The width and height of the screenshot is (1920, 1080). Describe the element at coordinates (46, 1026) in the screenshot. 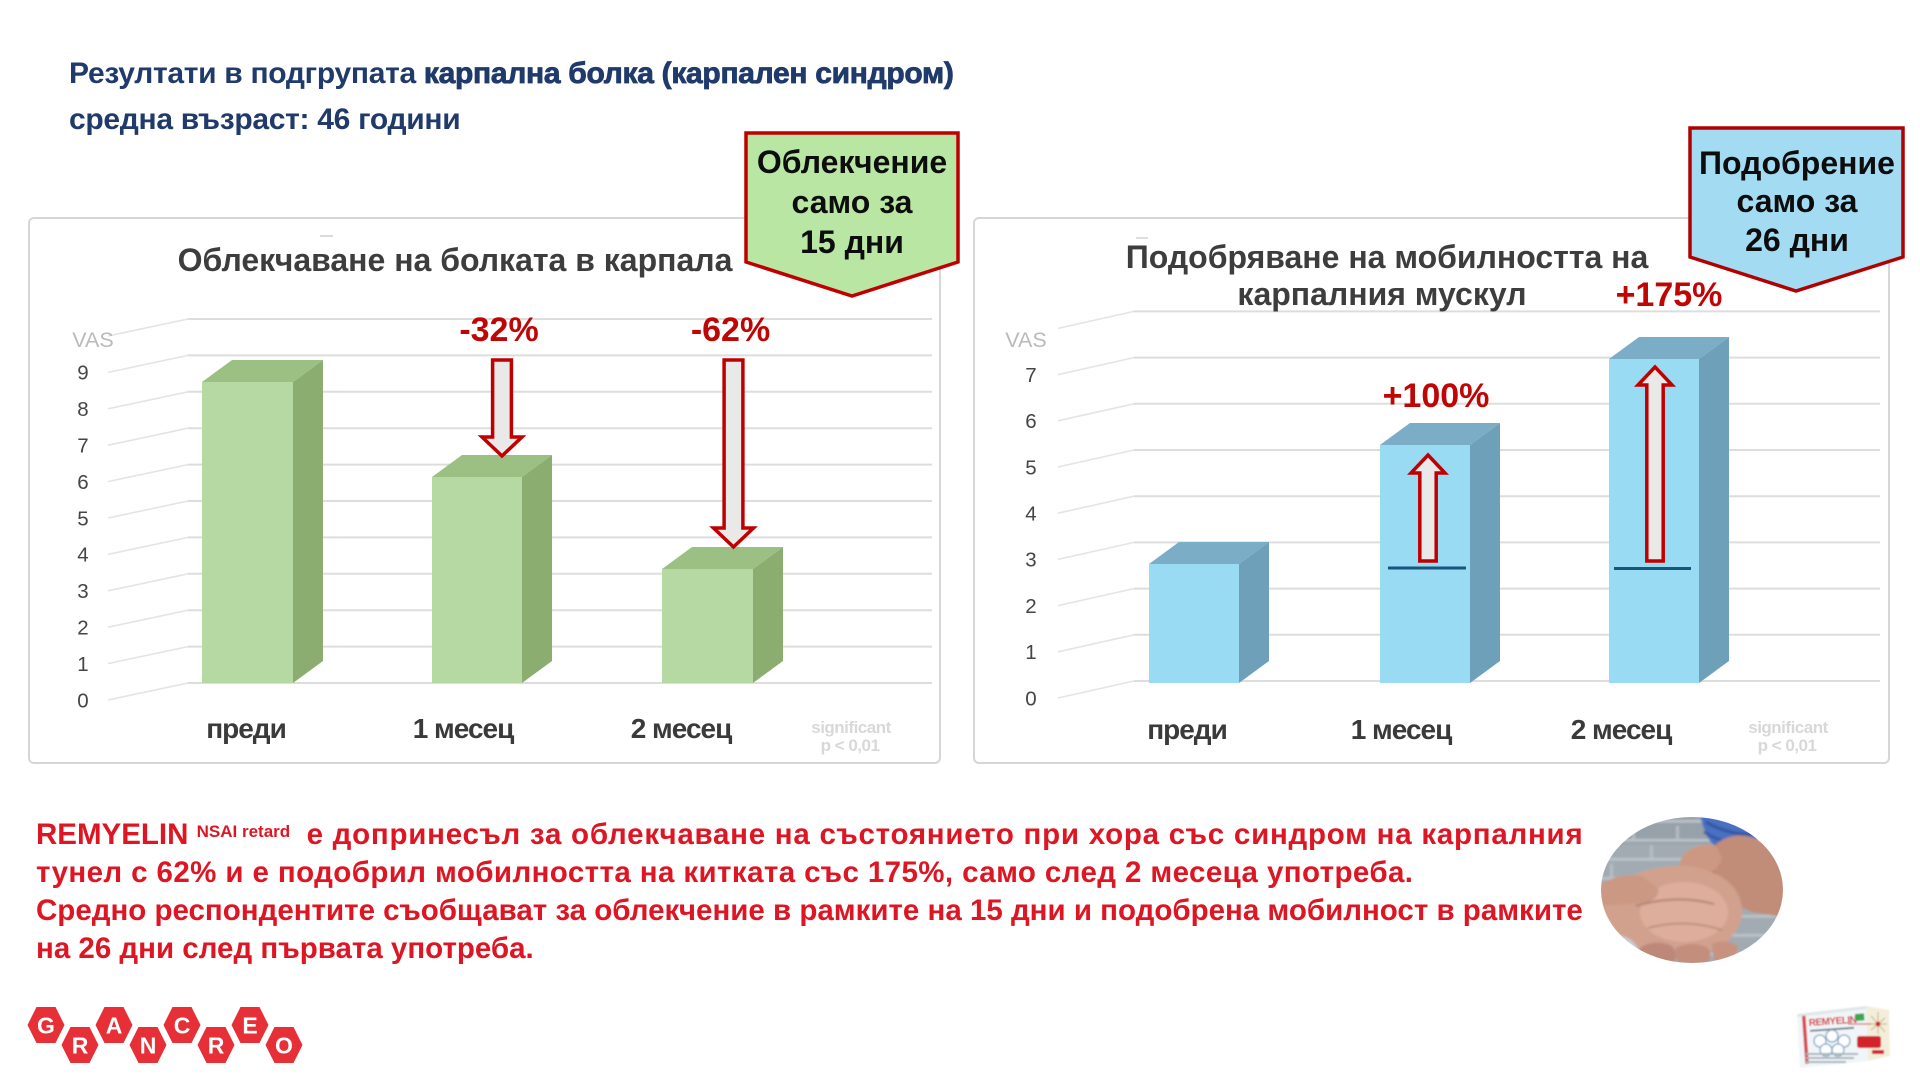

I see `svg-text: G` at that location.